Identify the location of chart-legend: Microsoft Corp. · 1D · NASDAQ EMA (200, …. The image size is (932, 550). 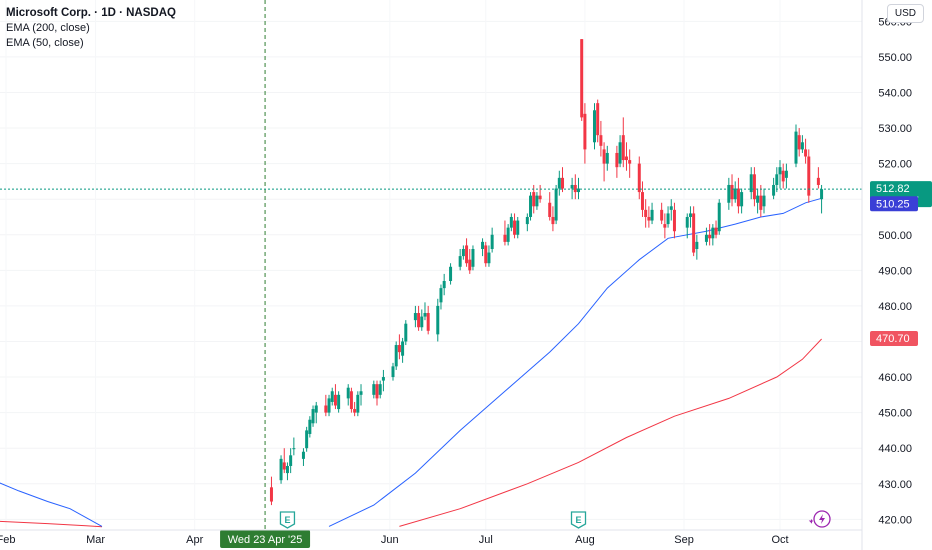
(91, 28).